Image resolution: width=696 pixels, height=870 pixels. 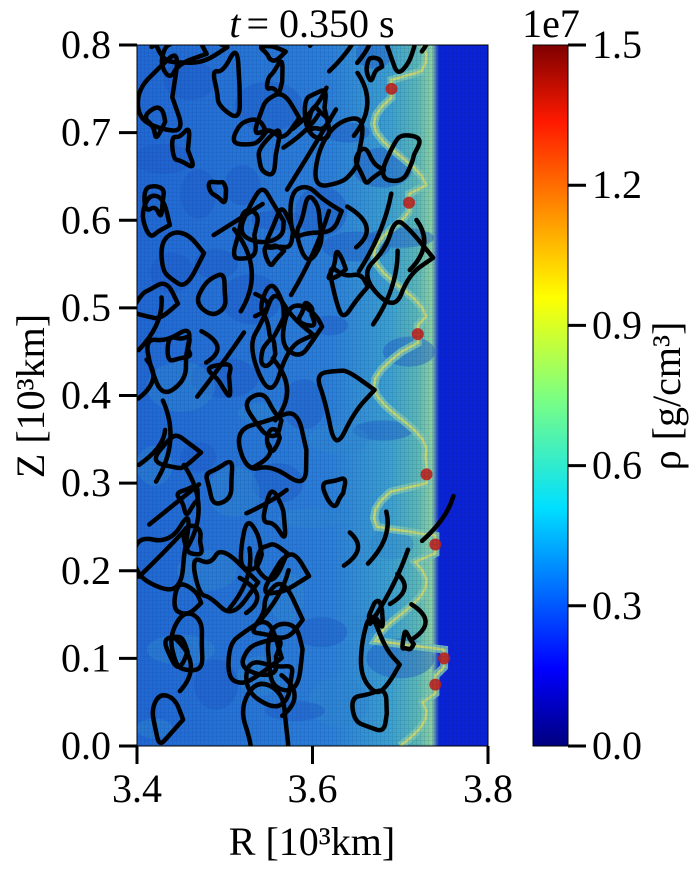 What do you see at coordinates (86, 219) in the screenshot?
I see `y-tick-label: 0.6` at bounding box center [86, 219].